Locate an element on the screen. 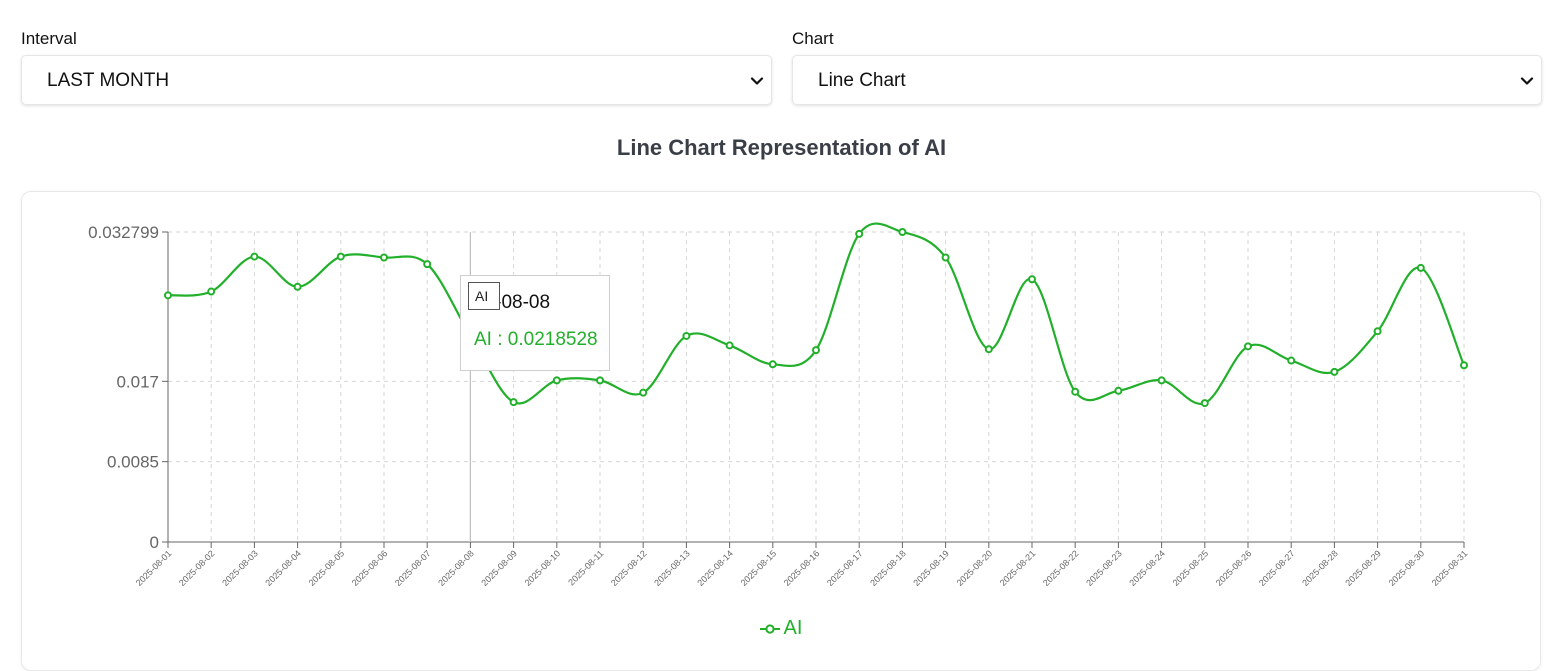 This screenshot has width=1550, height=671. interval-label: Interval is located at coordinates (49, 38).